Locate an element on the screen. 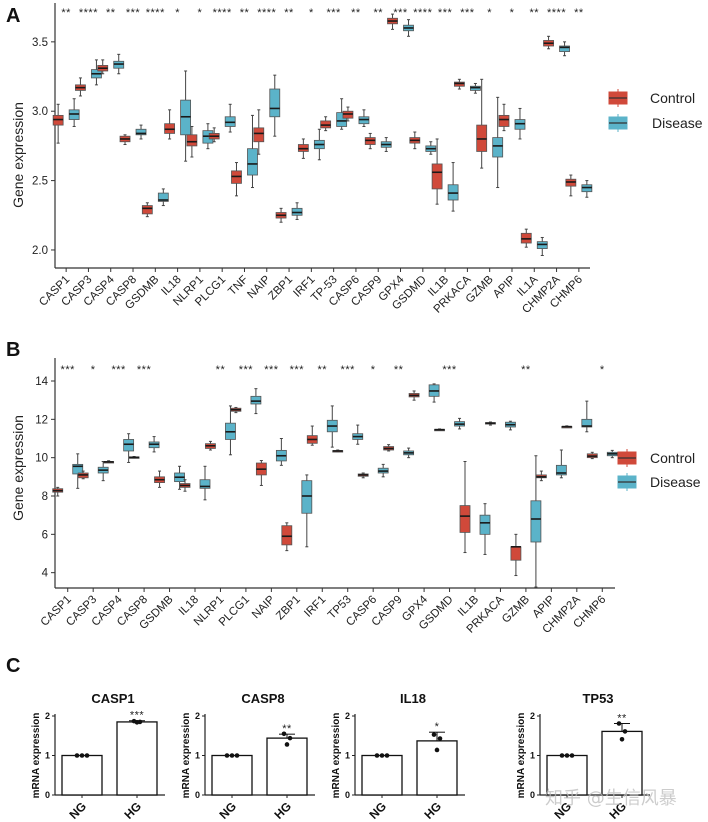  x-tick-label: ZBP1 is located at coordinates (280, 288).